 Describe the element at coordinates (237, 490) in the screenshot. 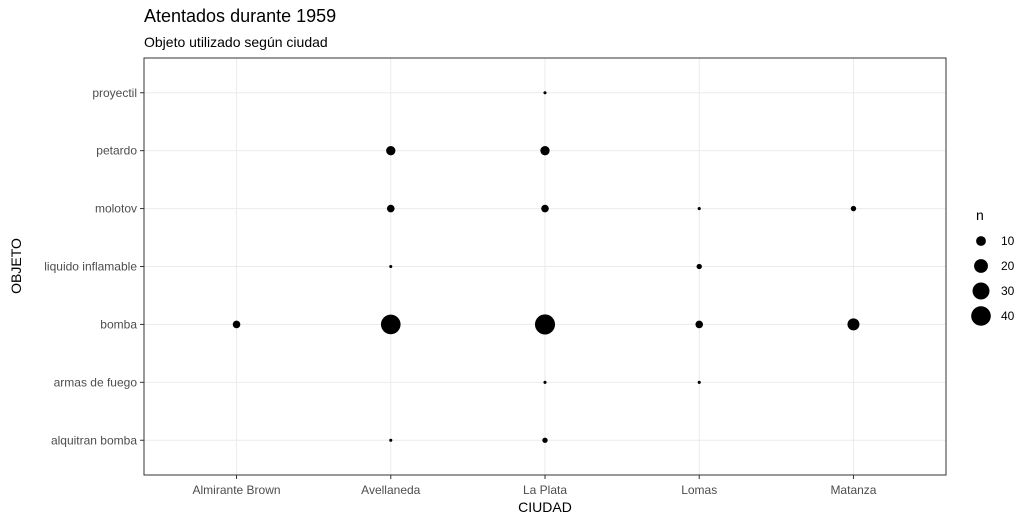

I see `x-tick-label: Almirante Brown` at that location.